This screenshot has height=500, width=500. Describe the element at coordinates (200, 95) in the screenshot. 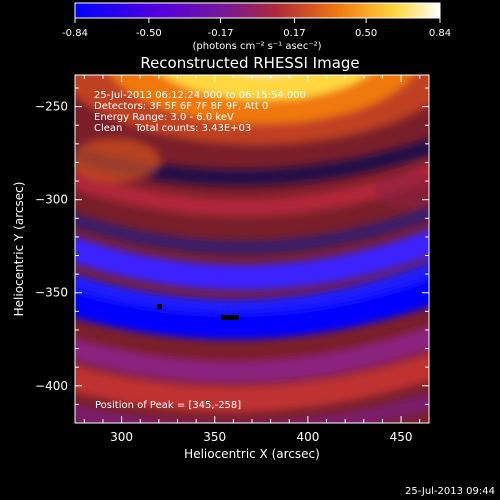

I see `time-range-text: 25-Jul-2013 06:12:24.000 to 06:15:54.000` at that location.